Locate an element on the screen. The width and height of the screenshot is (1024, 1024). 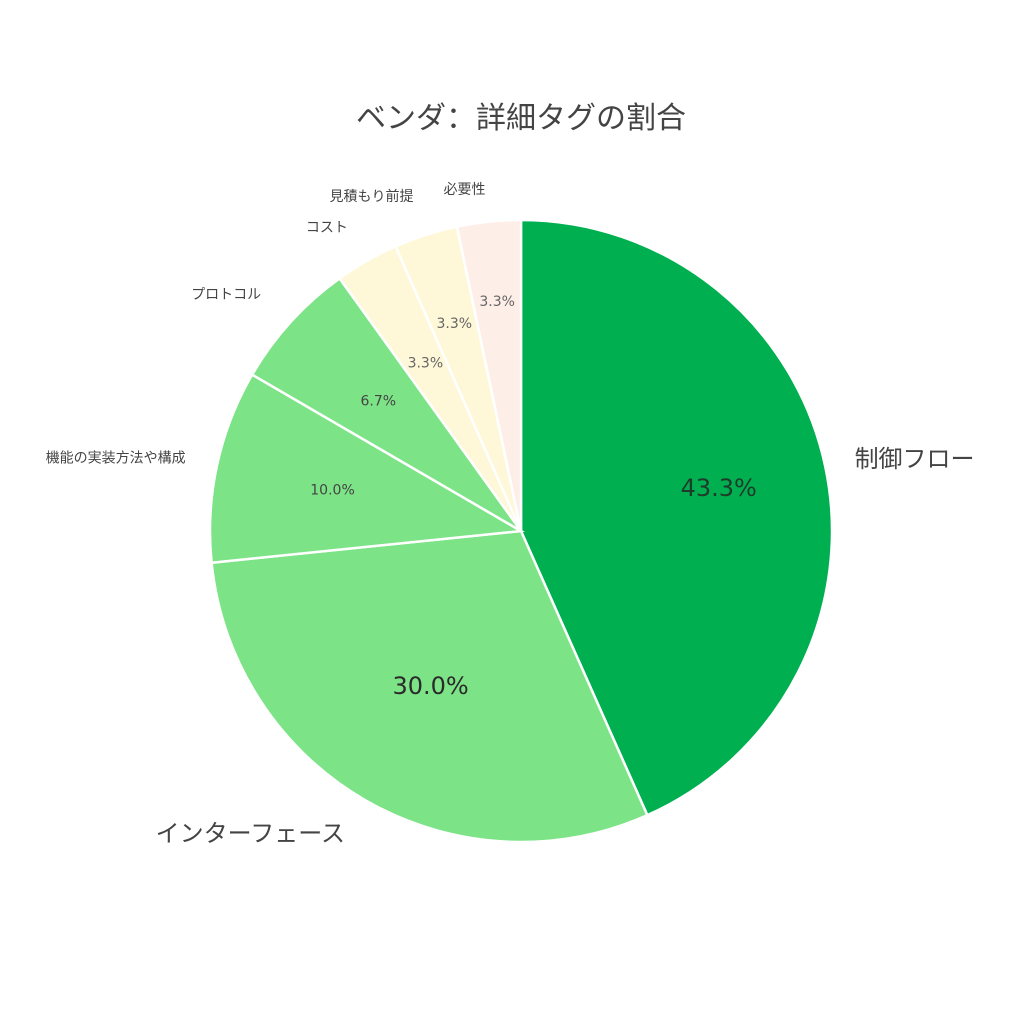
slice-percent-label: 10.0% is located at coordinates (332, 490).